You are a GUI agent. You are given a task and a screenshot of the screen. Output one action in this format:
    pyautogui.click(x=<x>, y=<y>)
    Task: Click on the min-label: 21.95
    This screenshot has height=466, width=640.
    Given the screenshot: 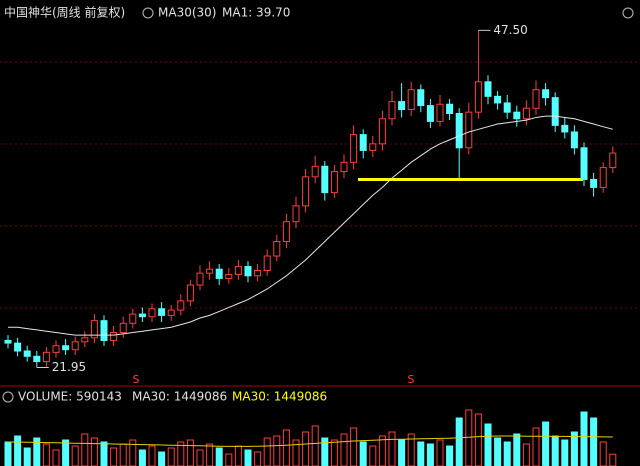 What is the action you would take?
    pyautogui.click(x=69, y=367)
    